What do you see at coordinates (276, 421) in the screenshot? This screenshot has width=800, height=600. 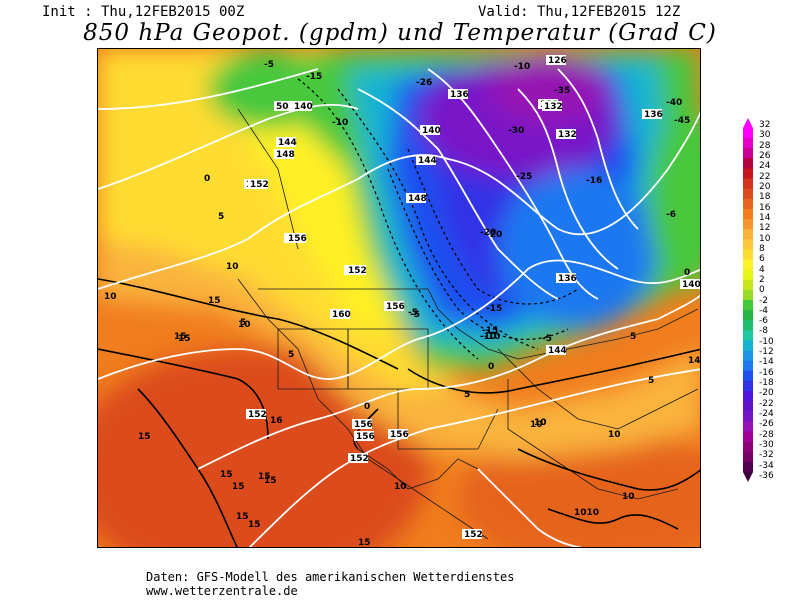 I see `temperature-label: 16` at bounding box center [276, 421].